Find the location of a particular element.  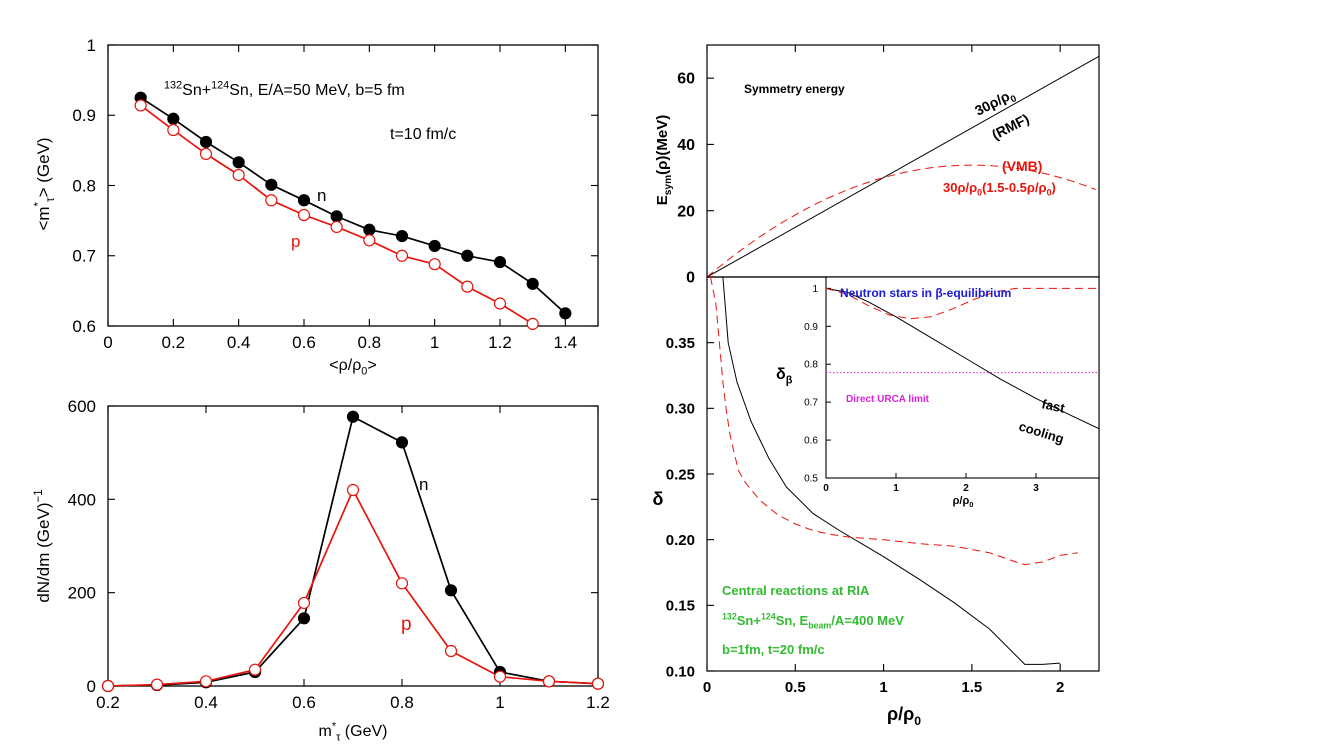

tr-vmb-formula: 30ρ/ρ0(1.5-0.5ρ/ρ0) is located at coordinates (999, 189).